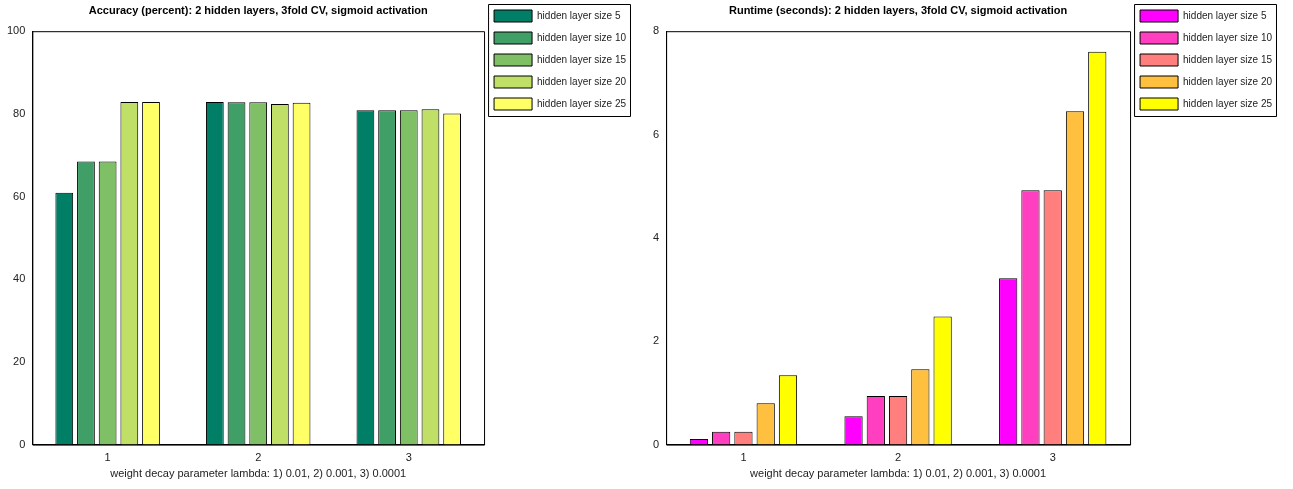  What do you see at coordinates (19, 195) in the screenshot?
I see `y-tick-label: 60` at bounding box center [19, 195].